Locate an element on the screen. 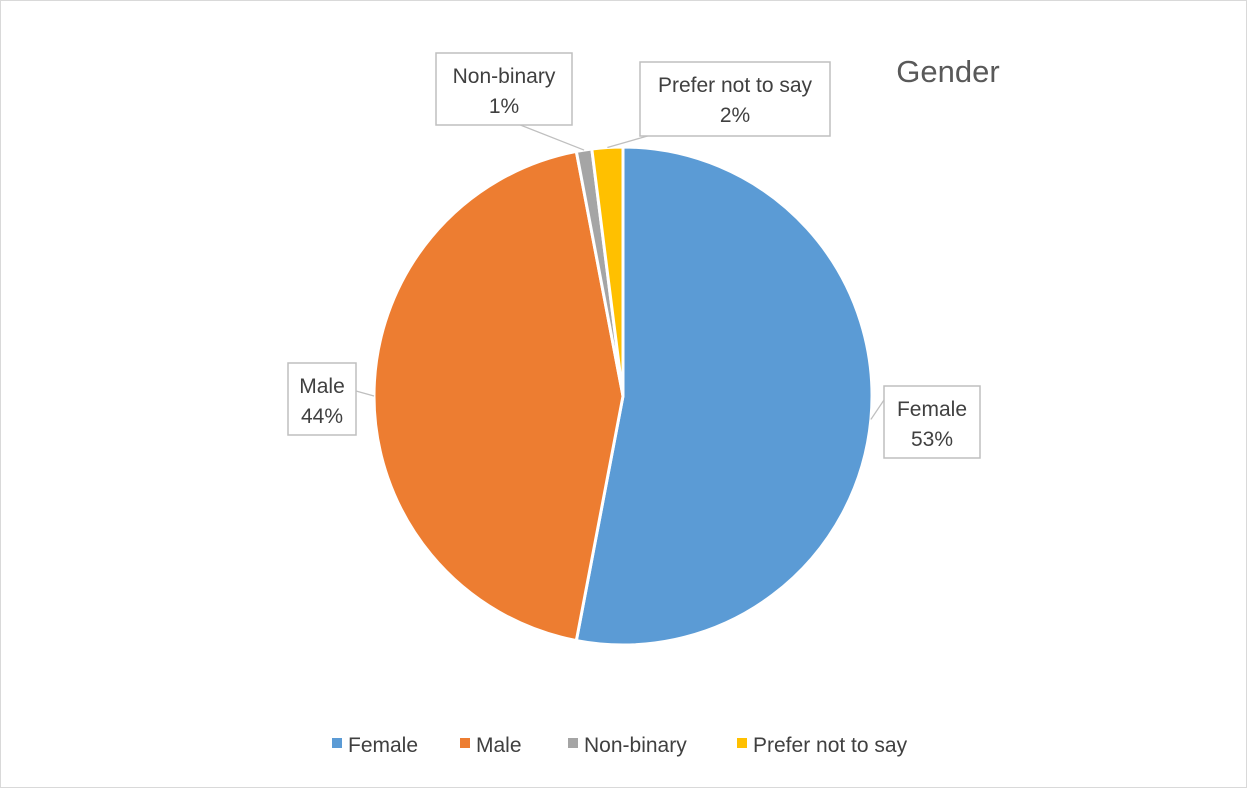 The image size is (1247, 788). leader-line-prefer-not-to-say is located at coordinates (627, 142).